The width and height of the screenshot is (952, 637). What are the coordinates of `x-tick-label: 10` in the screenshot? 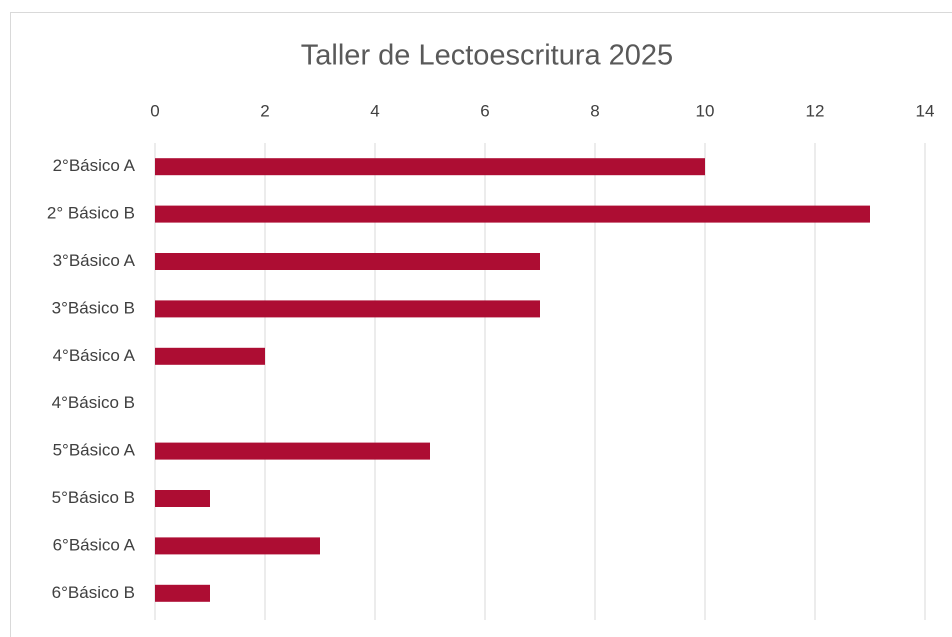 It's located at (705, 110).